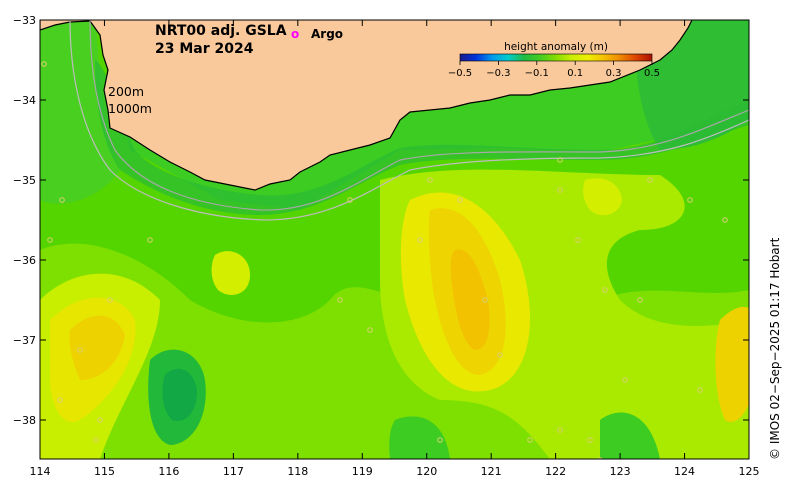 This screenshot has width=791, height=492. What do you see at coordinates (204, 49) in the screenshot?
I see `map-title-date: 23 Mar 2024` at bounding box center [204, 49].